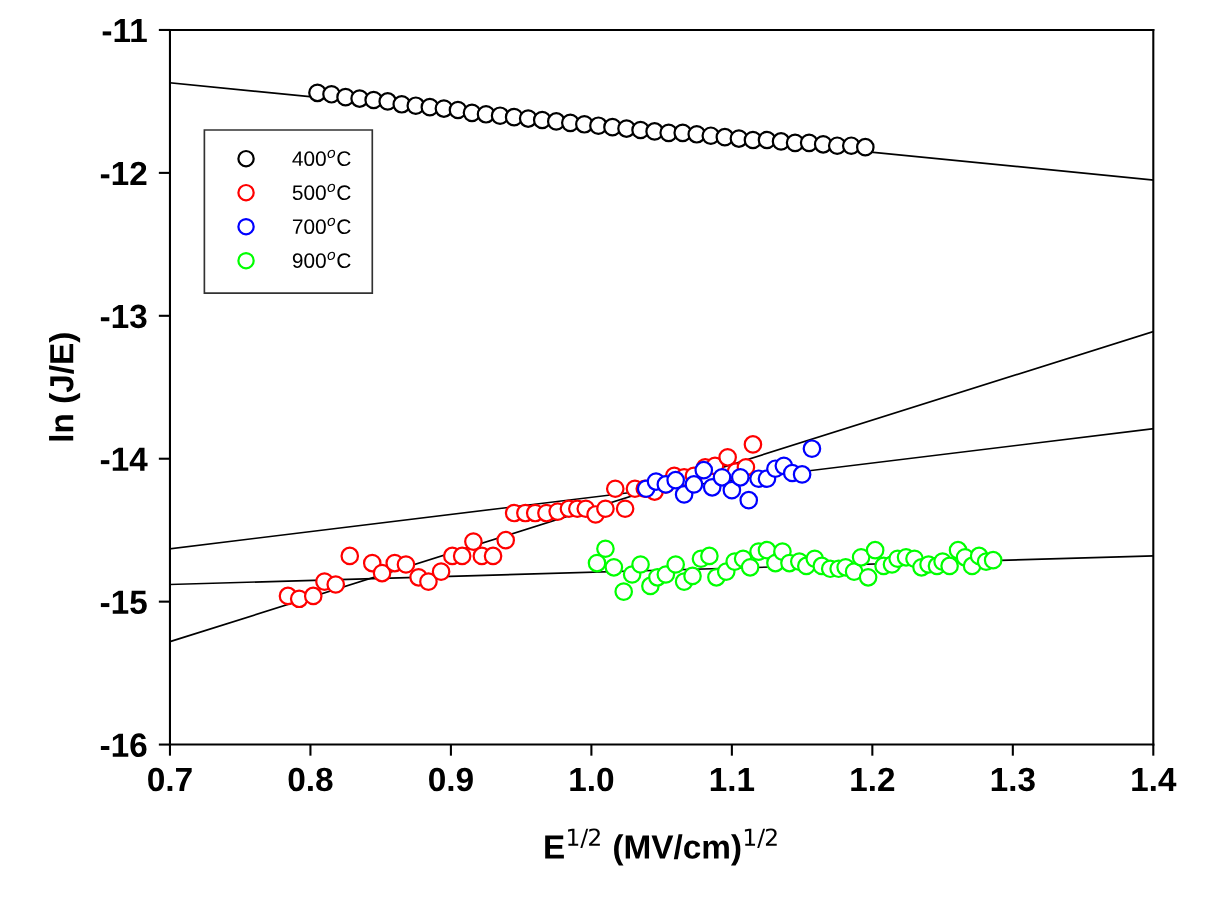 The image size is (1214, 908). I want to click on y-tick-label: -11, so click(124, 31).